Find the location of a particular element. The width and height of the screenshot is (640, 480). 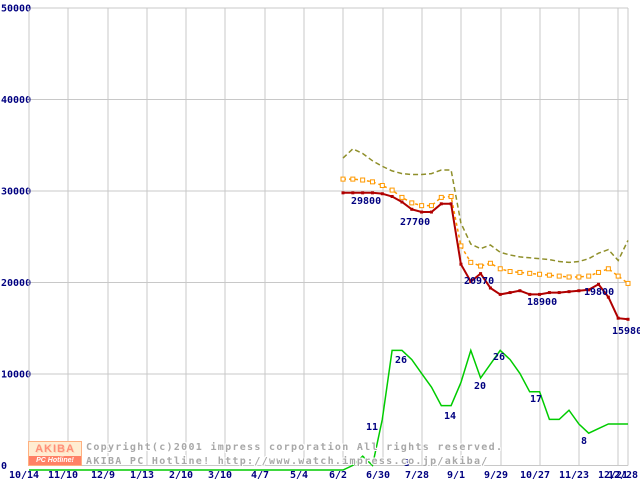

y-axis-label: 50000 is located at coordinates (16, 9).